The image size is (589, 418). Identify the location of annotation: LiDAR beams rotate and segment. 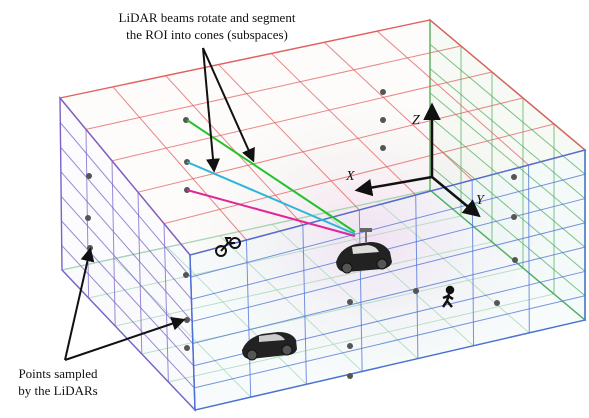
(207, 17).